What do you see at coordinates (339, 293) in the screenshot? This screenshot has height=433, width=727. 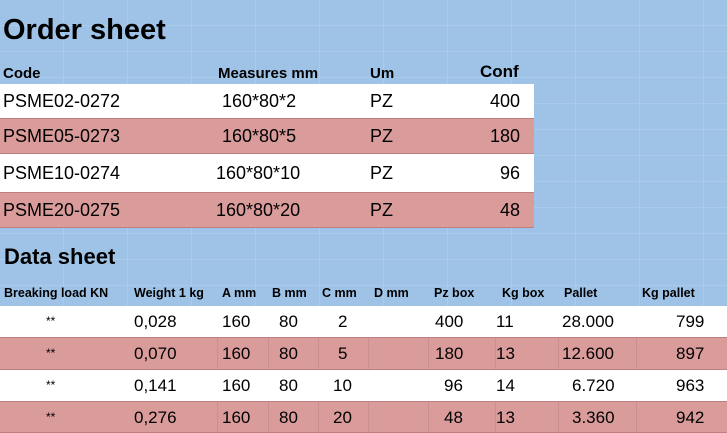 I see `data-header-c: C mm` at bounding box center [339, 293].